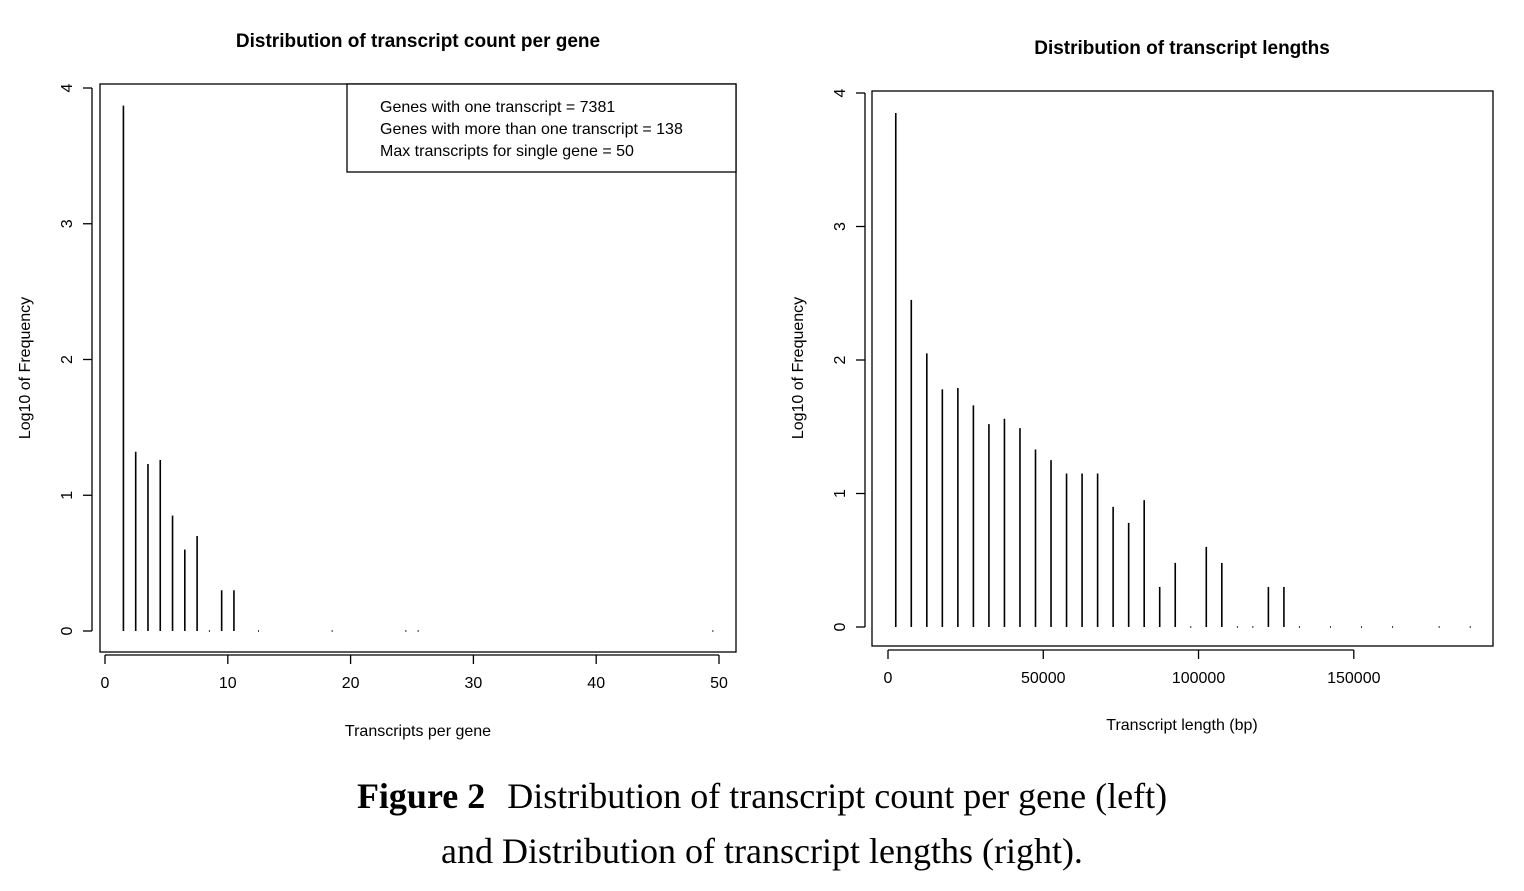 Image resolution: width=1524 pixels, height=891 pixels. I want to click on x-tick-label: 50000, so click(1043, 678).